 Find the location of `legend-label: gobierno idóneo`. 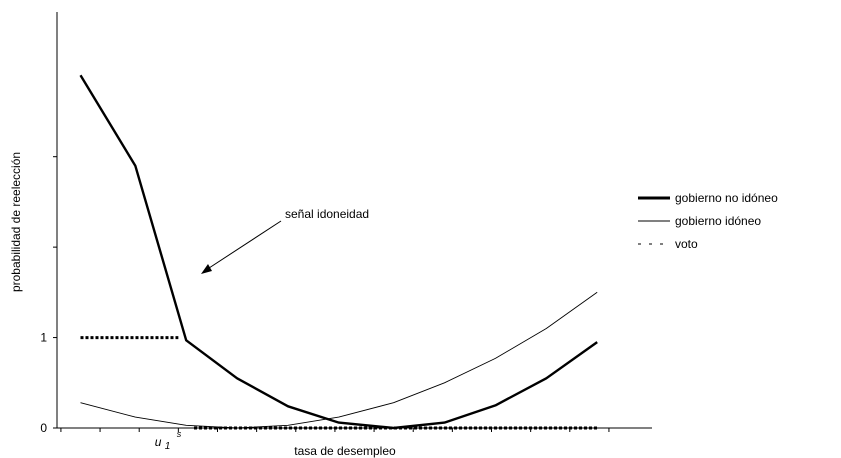

legend-label: gobierno idóneo is located at coordinates (718, 221).